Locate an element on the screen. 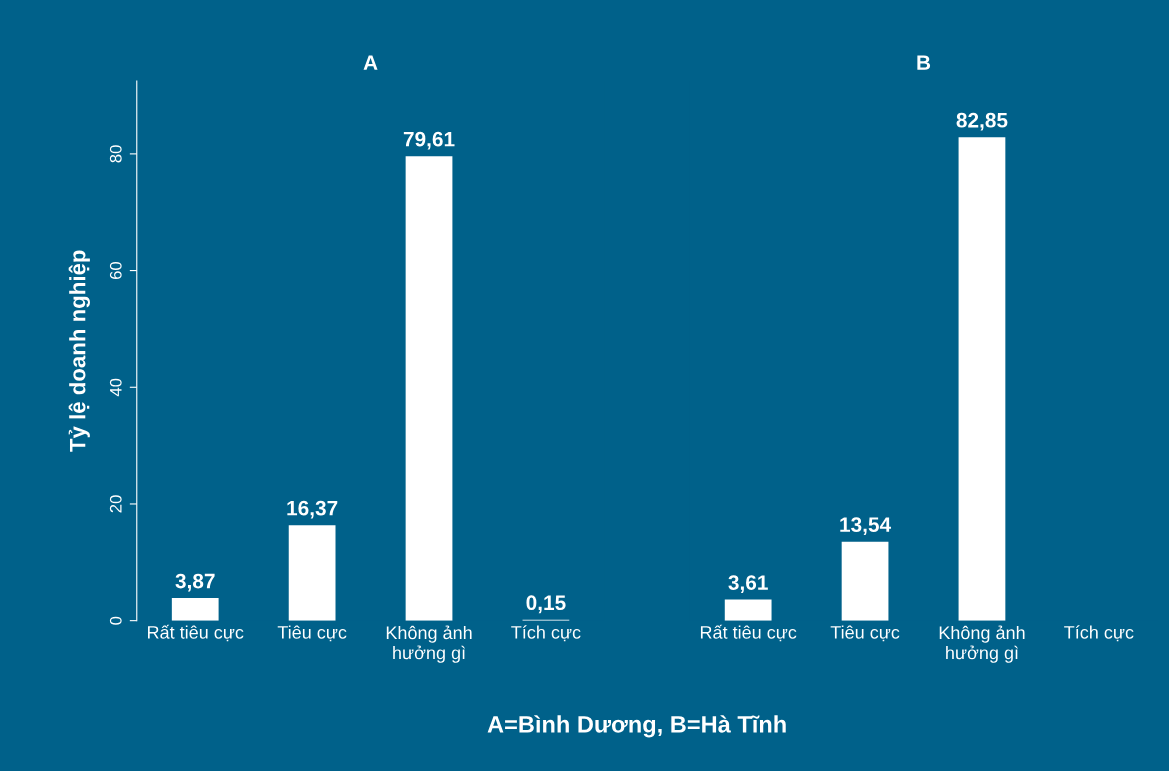 The height and width of the screenshot is (771, 1169). chart-title: A is located at coordinates (370, 62).